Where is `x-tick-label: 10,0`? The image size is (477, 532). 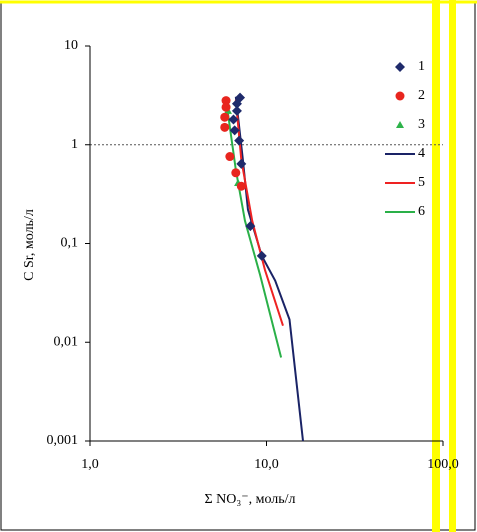 x-tick-label: 10,0 is located at coordinates (266, 464).